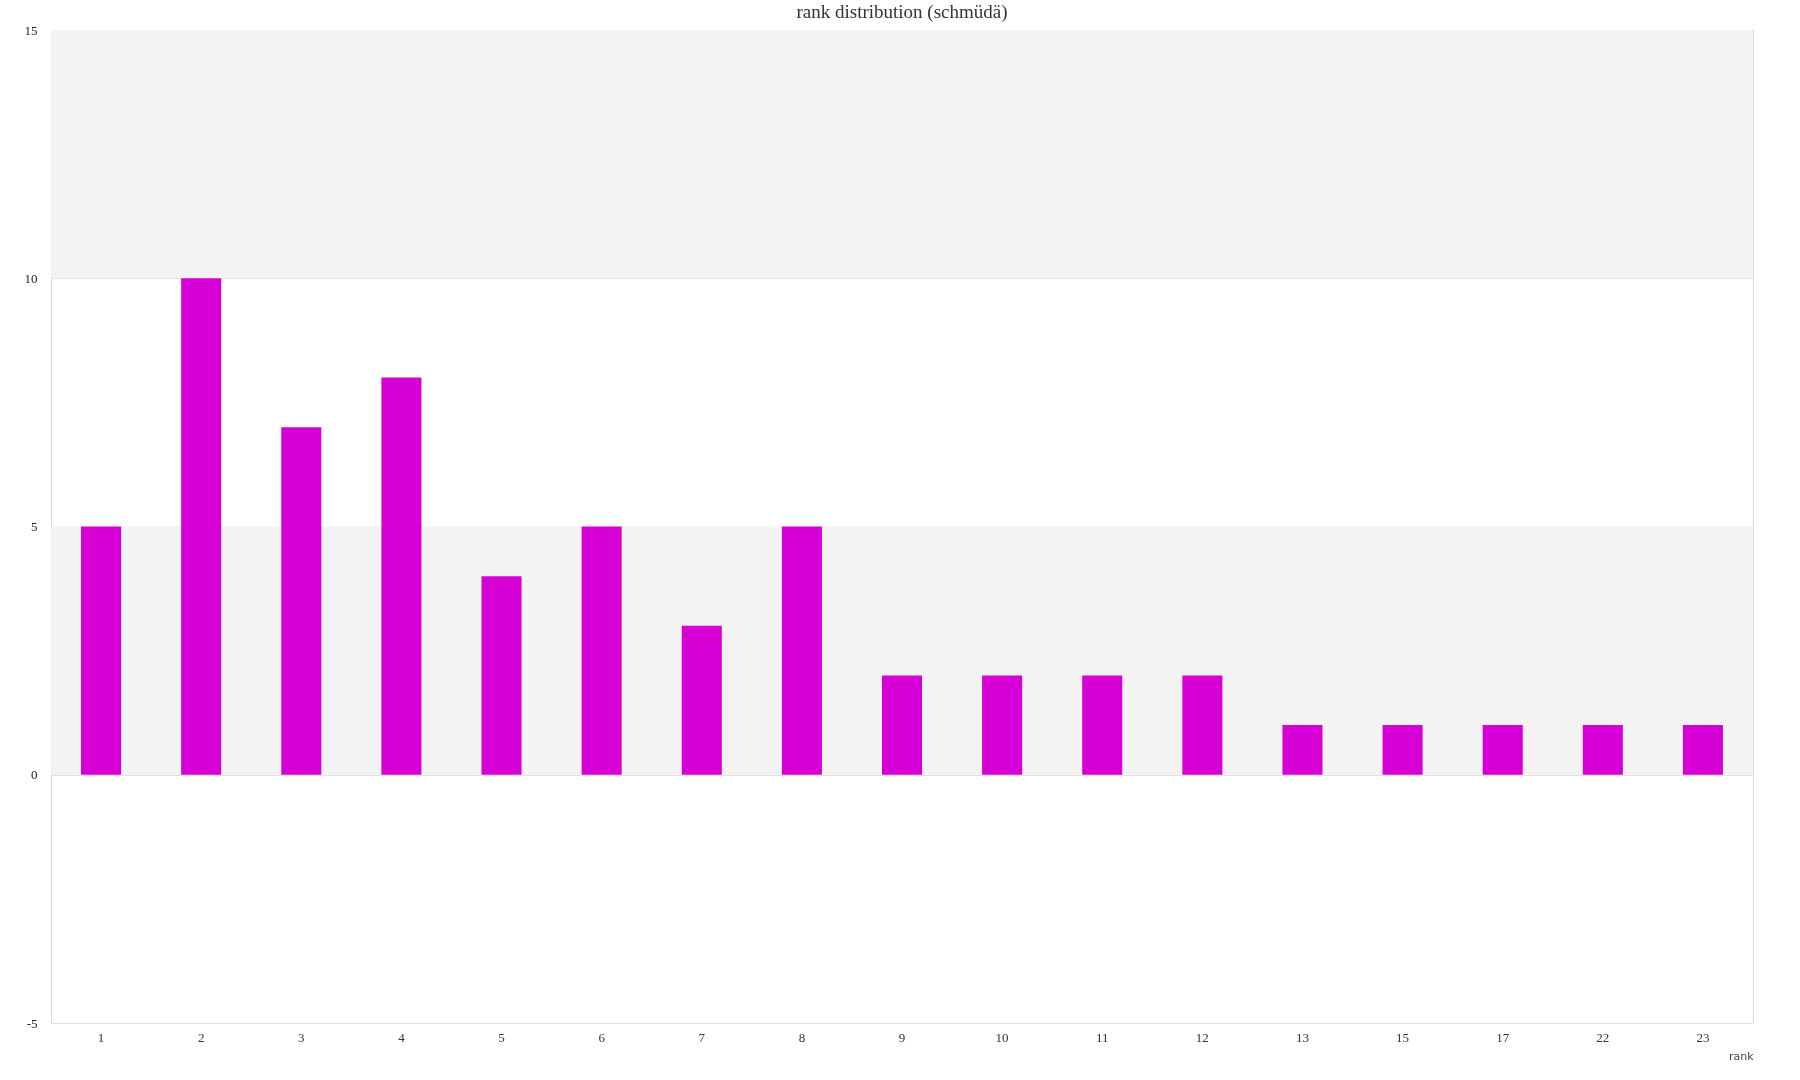 Image resolution: width=1800 pixels, height=1080 pixels. What do you see at coordinates (34, 526) in the screenshot?
I see `y-tick-label: 5` at bounding box center [34, 526].